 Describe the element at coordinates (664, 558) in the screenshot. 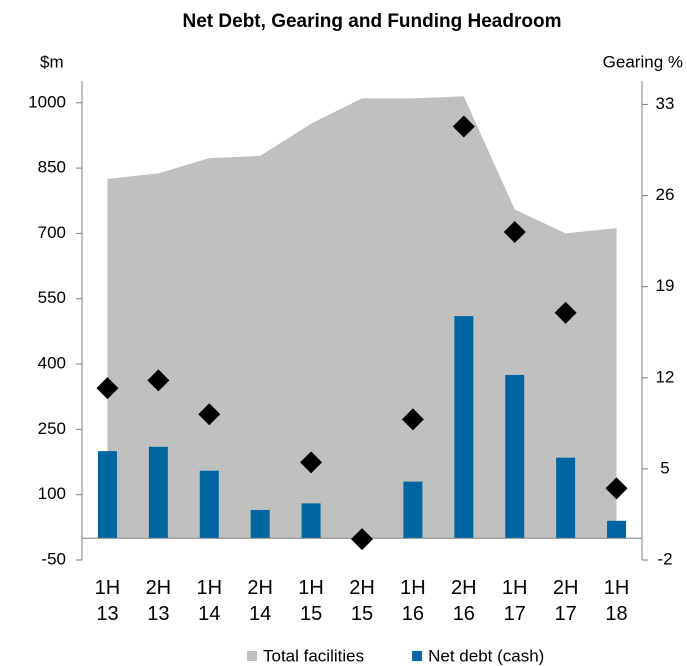

I see `y2-tick-label: -2` at that location.